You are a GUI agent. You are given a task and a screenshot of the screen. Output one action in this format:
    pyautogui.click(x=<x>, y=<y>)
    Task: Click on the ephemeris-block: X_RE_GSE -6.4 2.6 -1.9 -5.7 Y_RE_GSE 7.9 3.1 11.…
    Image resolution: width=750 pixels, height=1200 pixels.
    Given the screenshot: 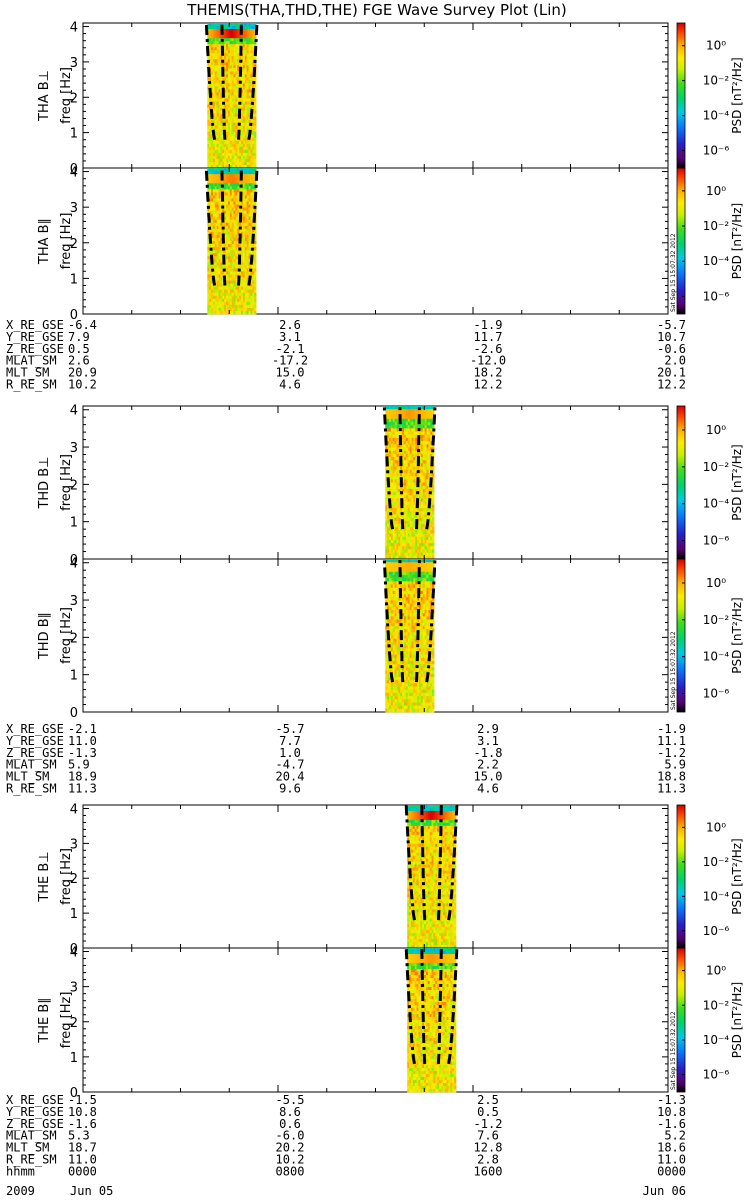 What is the action you would take?
    pyautogui.click(x=346, y=355)
    